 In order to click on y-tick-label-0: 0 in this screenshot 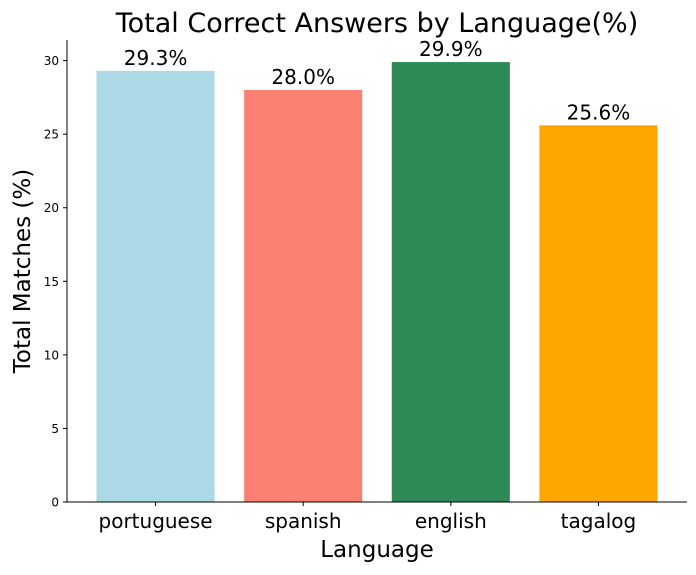, I will do `click(55, 503)`.